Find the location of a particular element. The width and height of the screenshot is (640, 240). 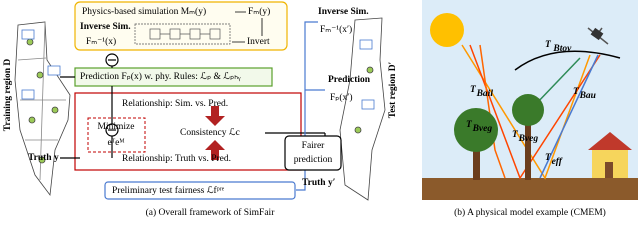

symbol-subscript: Bail is located at coordinates (485, 94).